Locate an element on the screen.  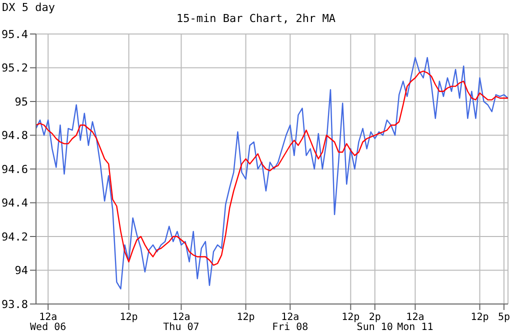
y-tick-label: 93.8 is located at coordinates (15, 304).